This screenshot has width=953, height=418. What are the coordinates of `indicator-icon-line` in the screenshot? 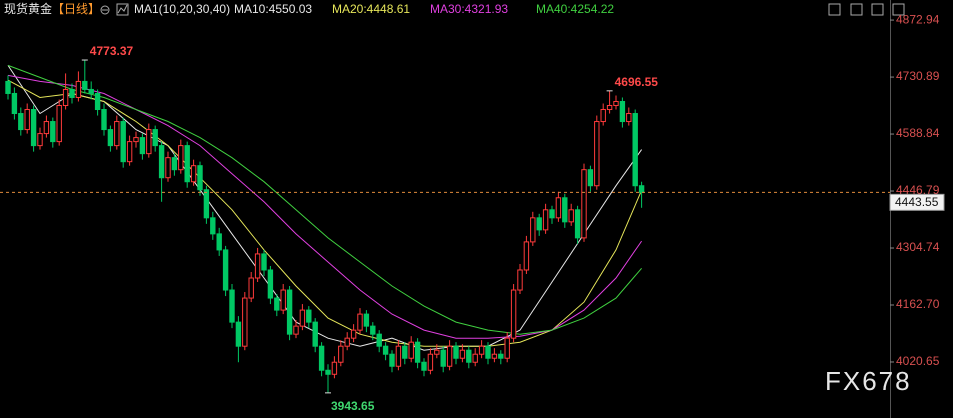 It's located at (122, 9).